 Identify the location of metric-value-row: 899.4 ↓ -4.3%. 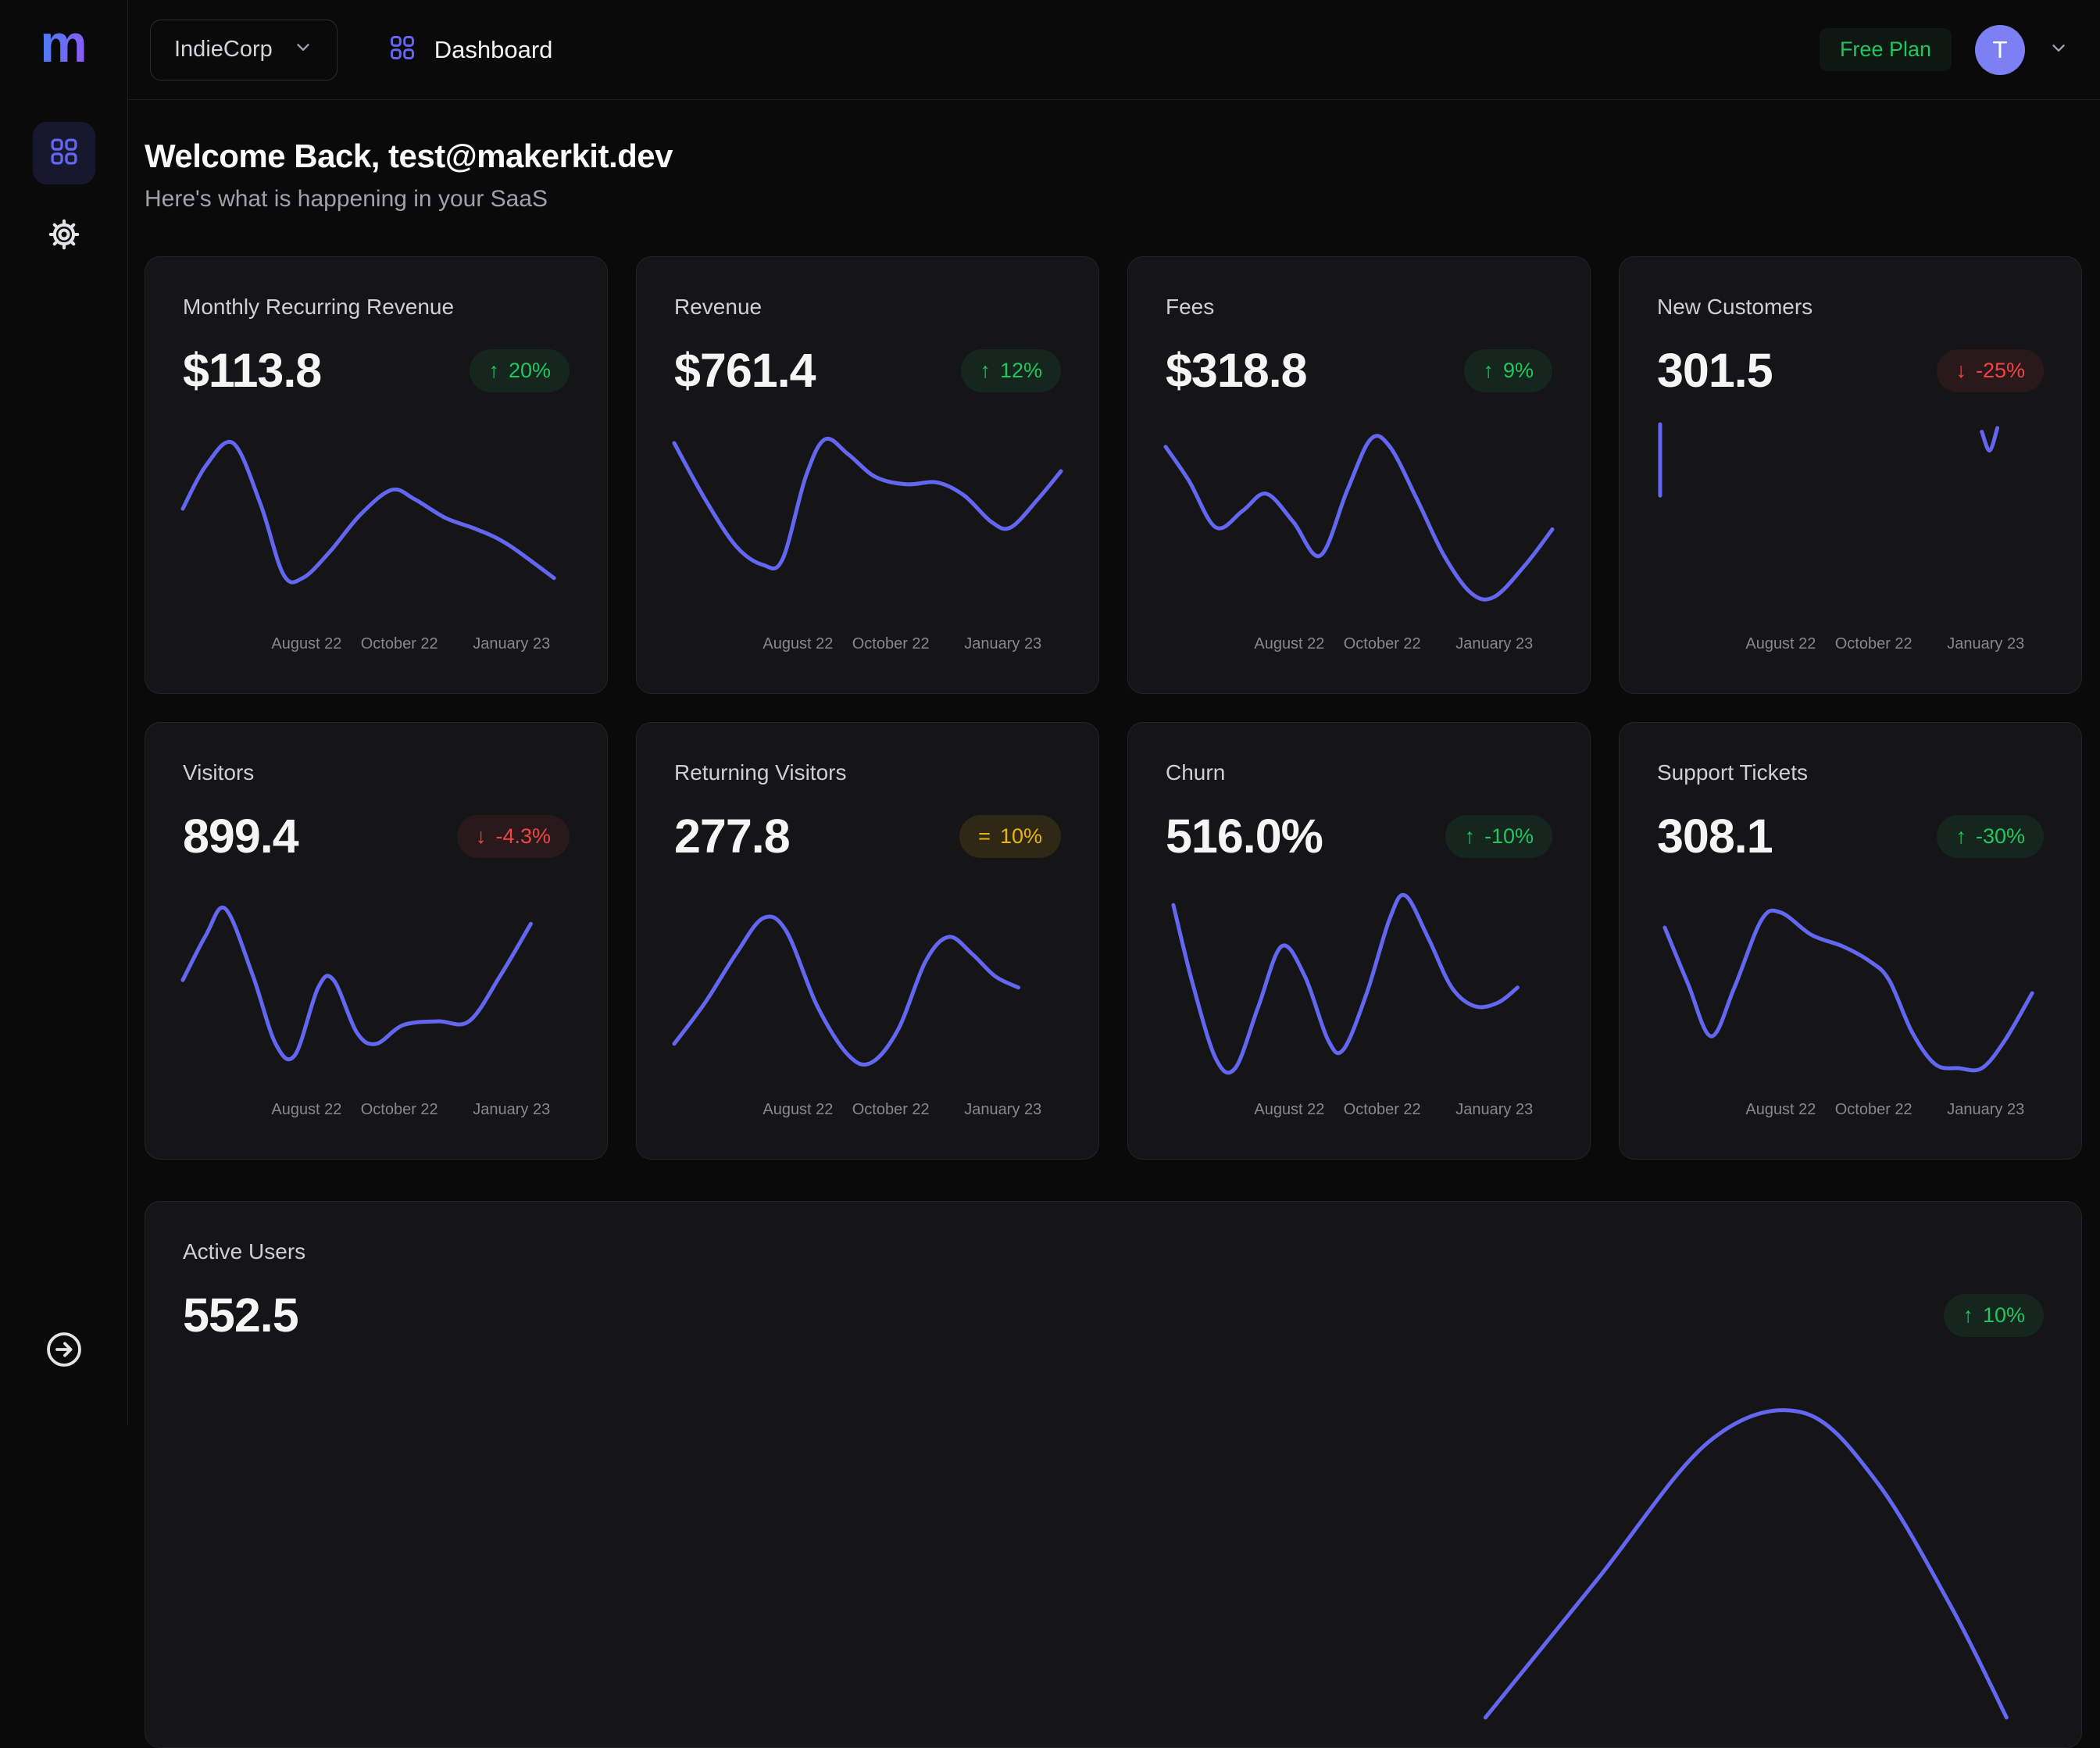
(376, 836).